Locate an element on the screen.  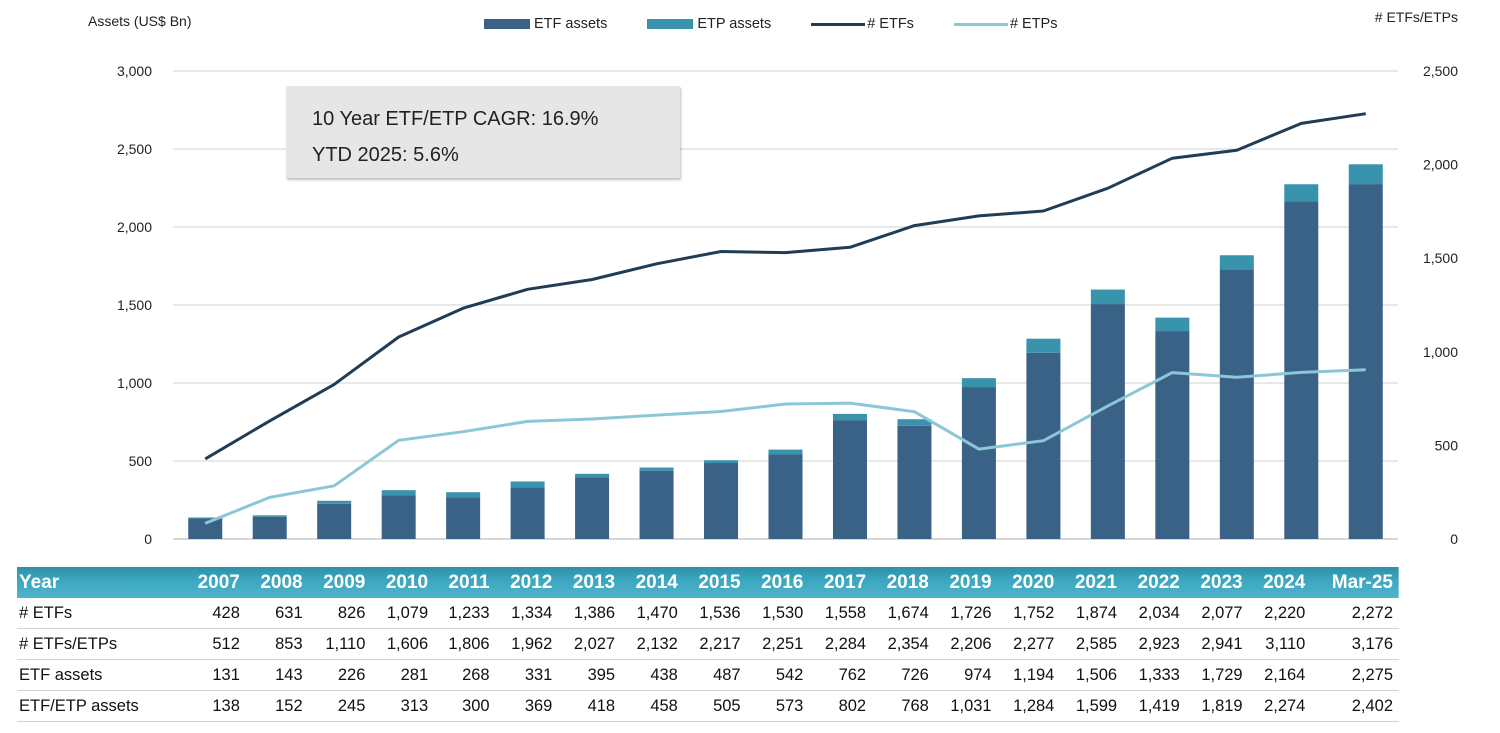
table-cell: 853 is located at coordinates (277, 644).